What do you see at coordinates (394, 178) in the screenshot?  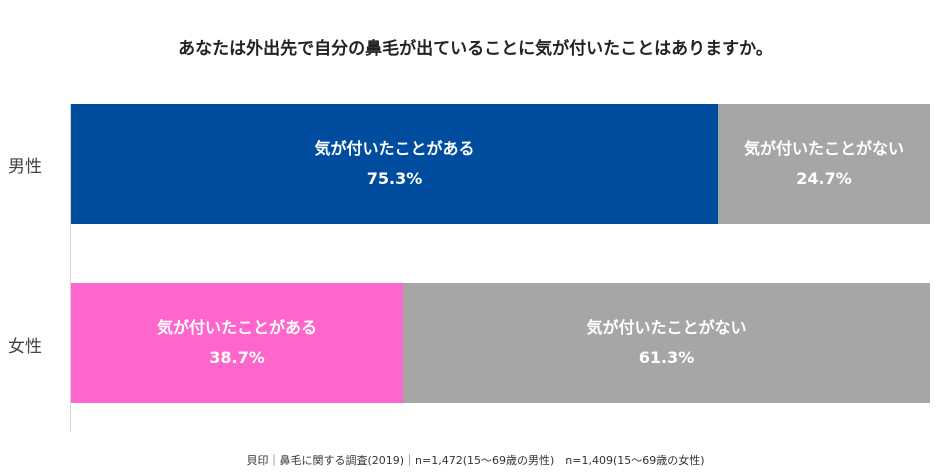 I see `segment-value-label: 75.3%` at bounding box center [394, 178].